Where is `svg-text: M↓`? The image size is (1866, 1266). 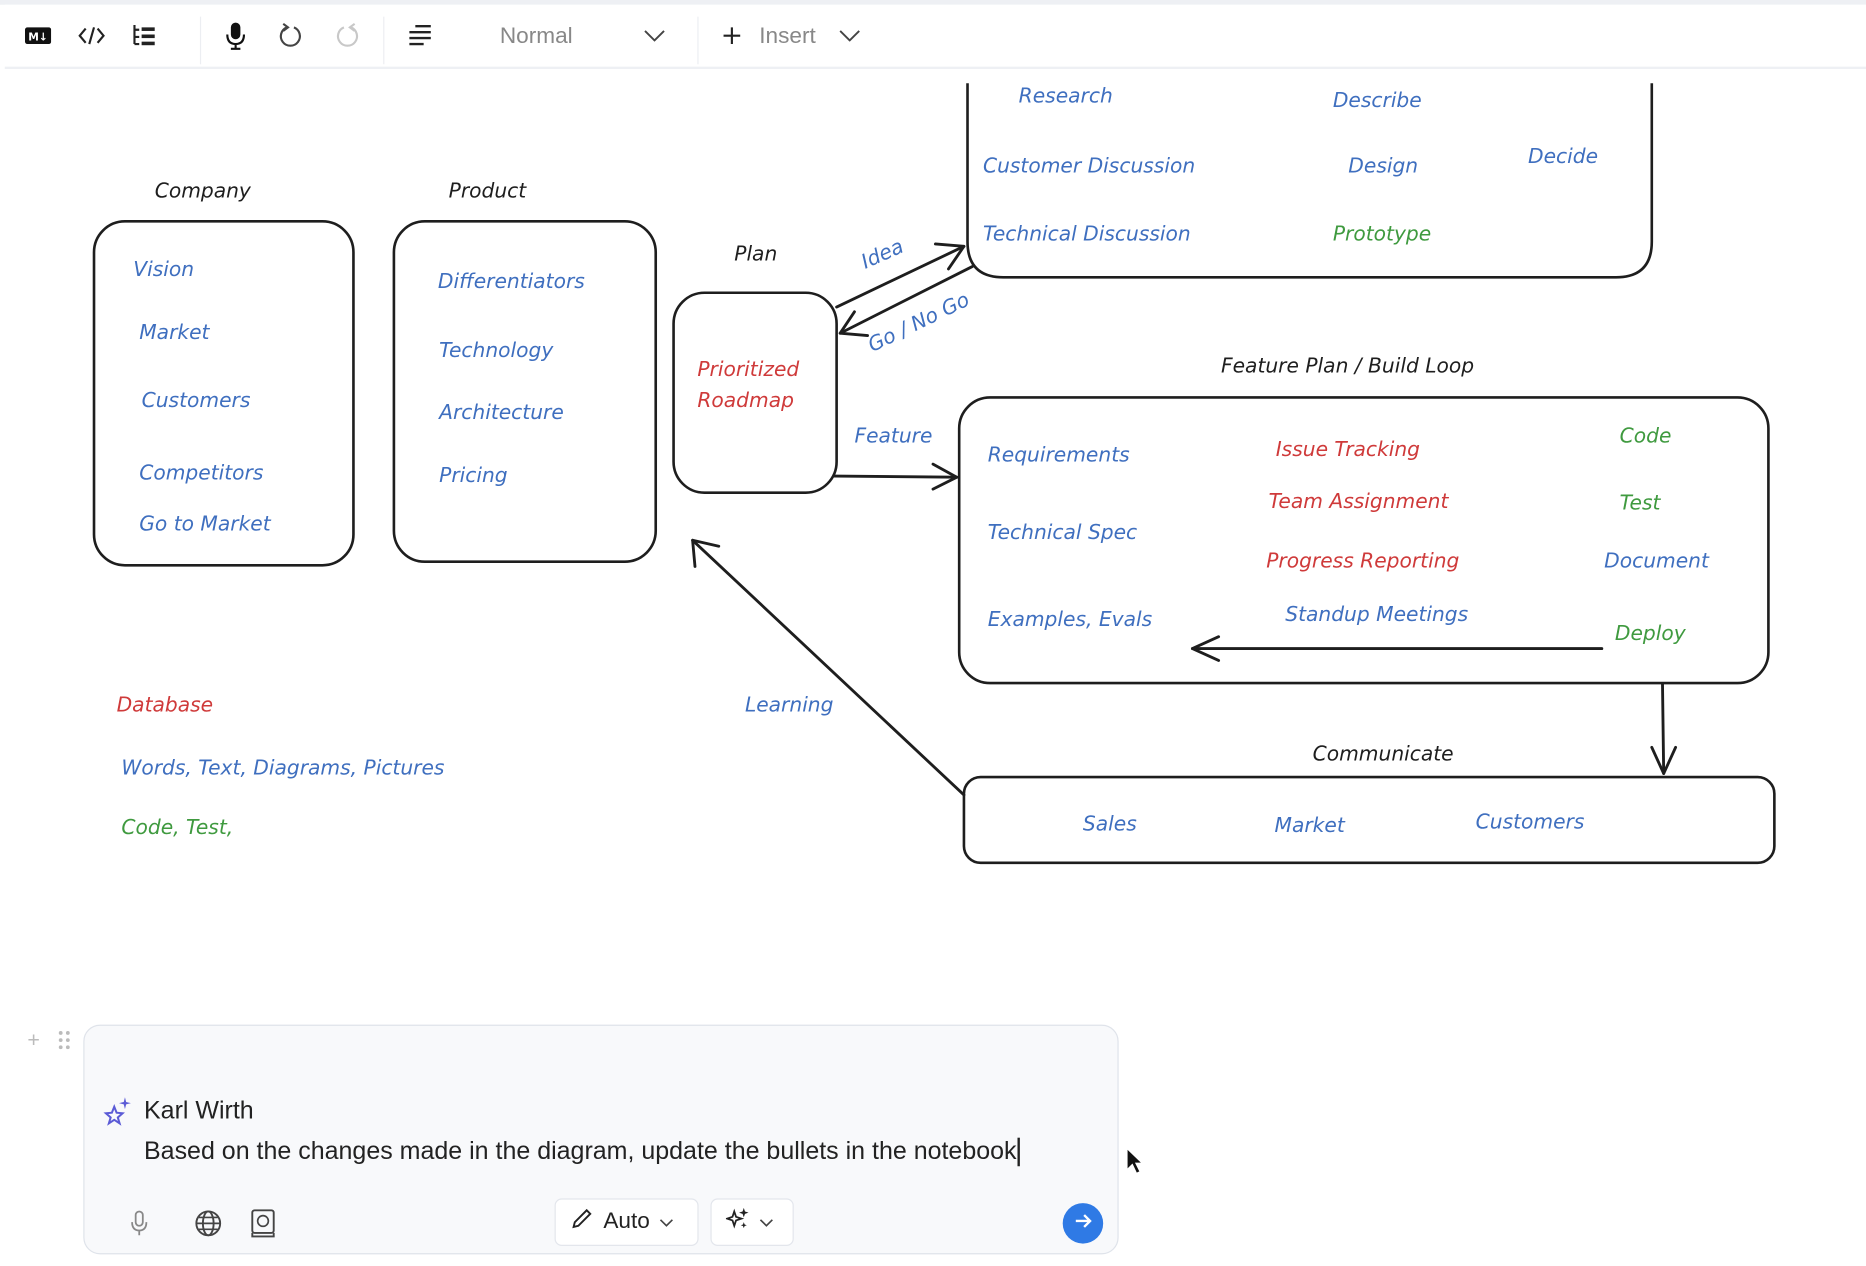 svg-text: M↓ is located at coordinates (38, 36).